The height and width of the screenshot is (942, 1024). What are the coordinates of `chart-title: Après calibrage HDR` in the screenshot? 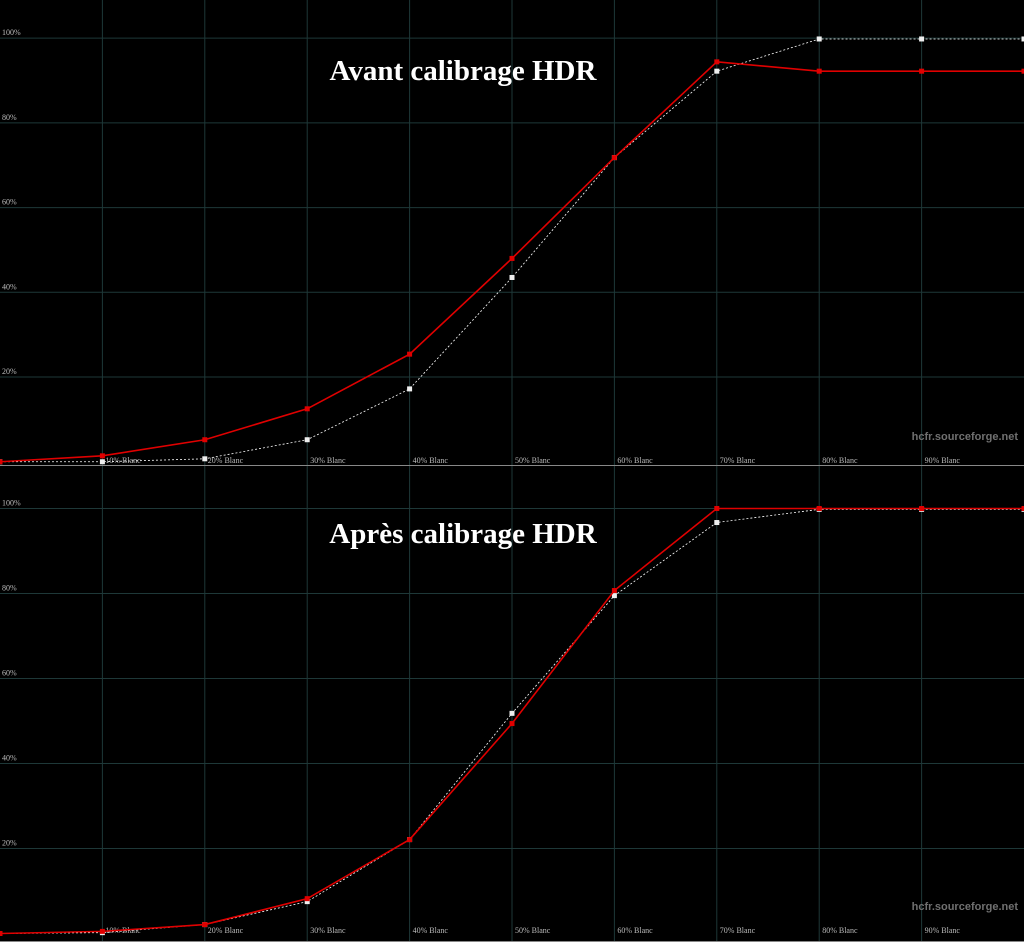 It's located at (463, 534).